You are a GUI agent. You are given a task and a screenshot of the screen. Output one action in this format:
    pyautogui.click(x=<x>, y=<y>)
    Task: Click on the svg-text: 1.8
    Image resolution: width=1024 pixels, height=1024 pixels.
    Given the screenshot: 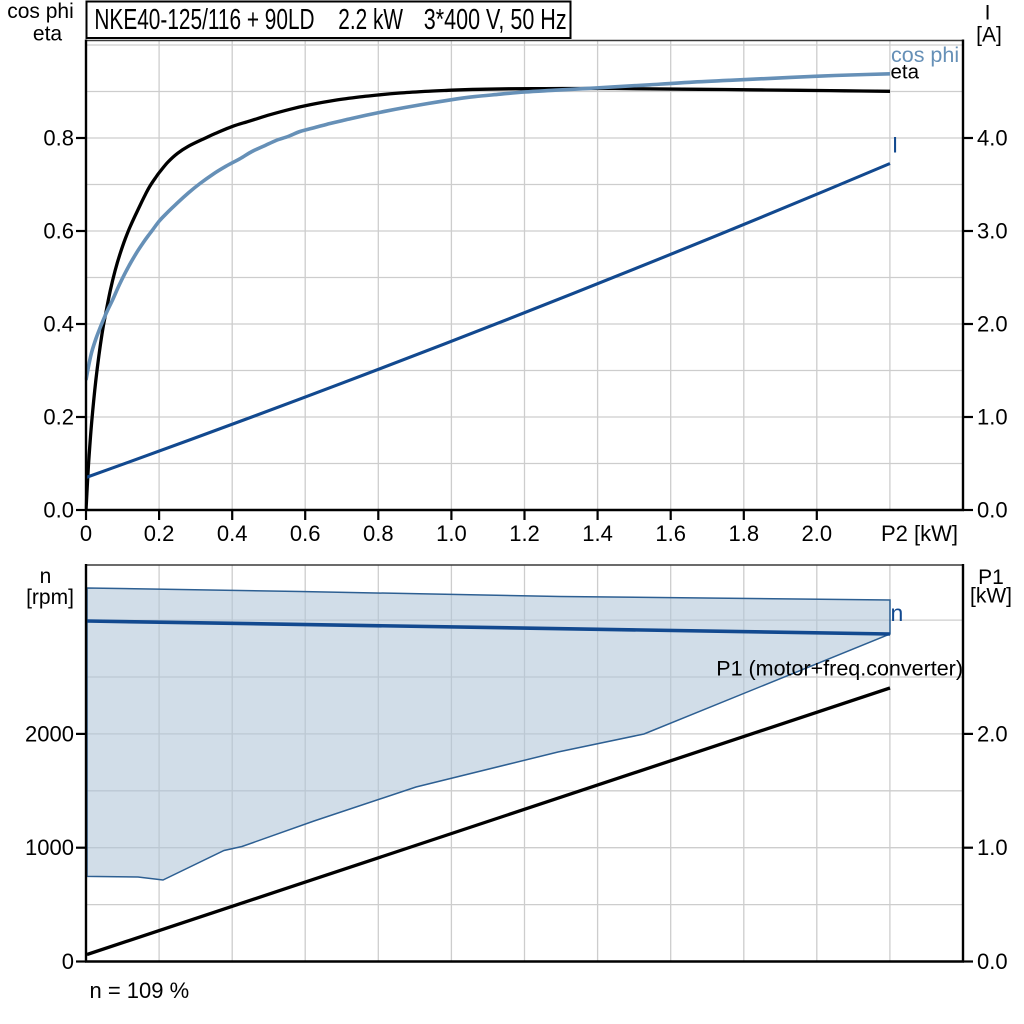 What is the action you would take?
    pyautogui.click(x=744, y=533)
    